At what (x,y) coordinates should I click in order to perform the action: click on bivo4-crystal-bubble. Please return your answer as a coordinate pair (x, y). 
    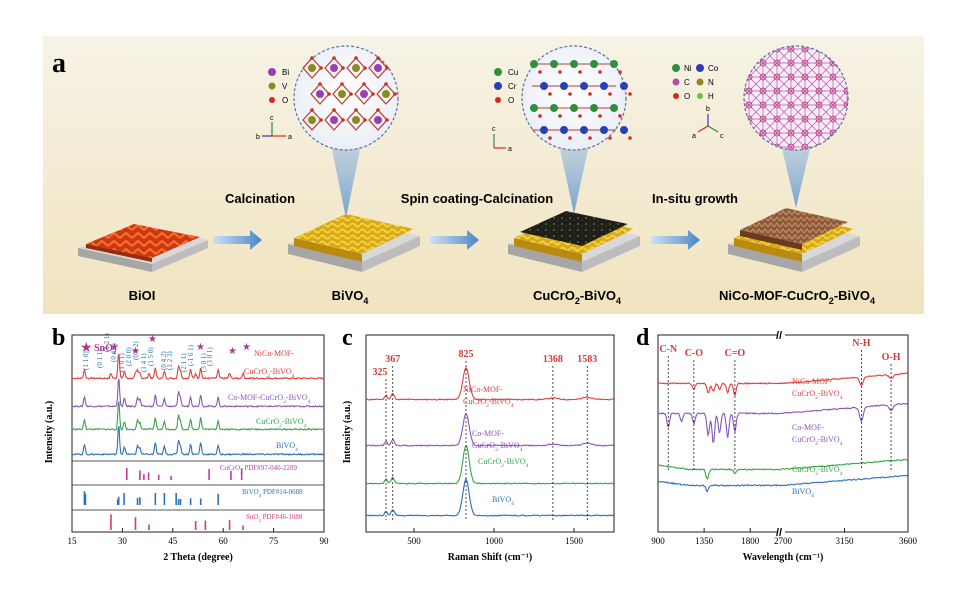
    Looking at the image, I should click on (346, 98).